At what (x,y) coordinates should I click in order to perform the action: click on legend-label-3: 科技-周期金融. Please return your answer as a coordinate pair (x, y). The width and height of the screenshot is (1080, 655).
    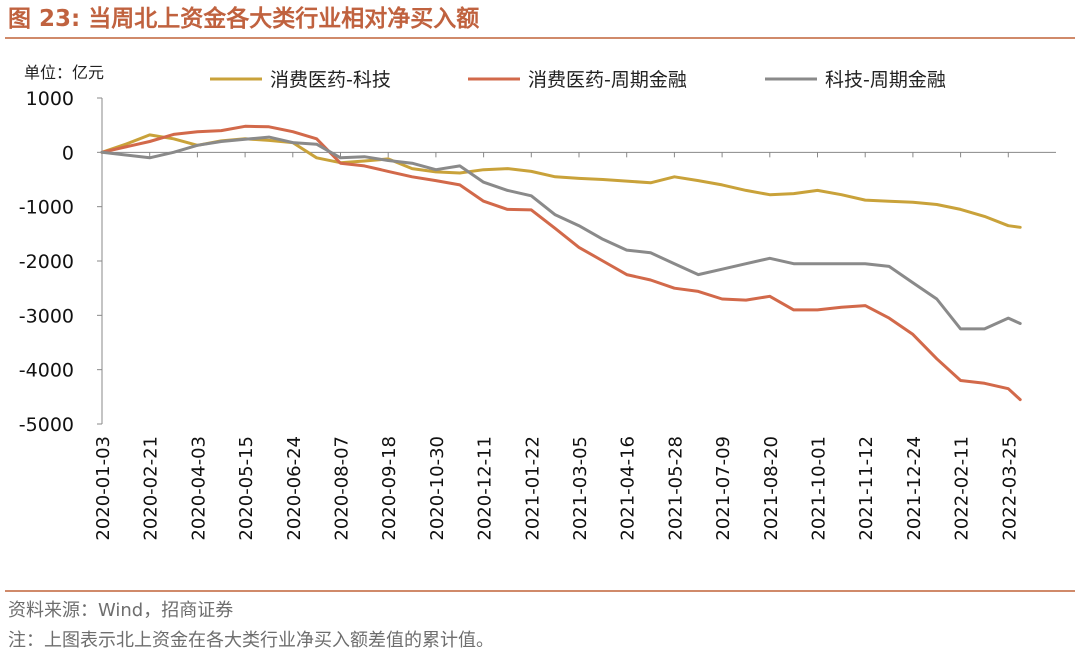
    Looking at the image, I should click on (885, 80).